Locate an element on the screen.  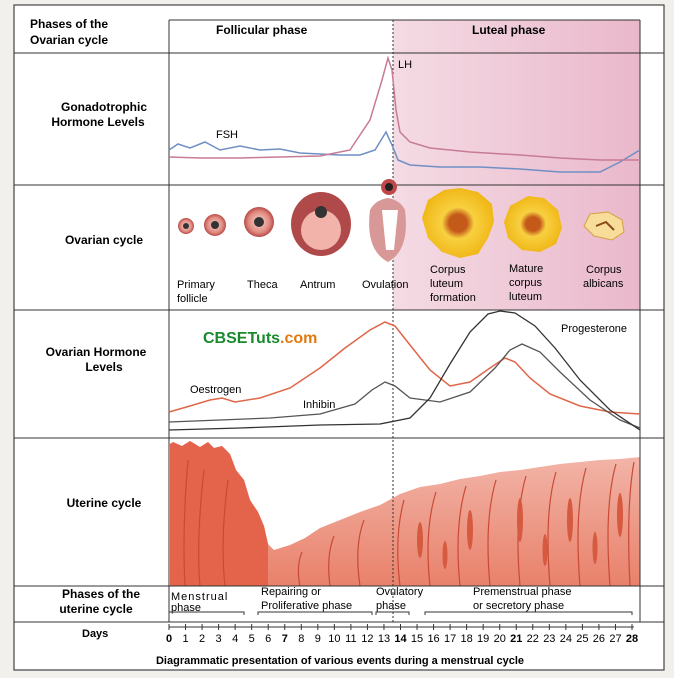
row-label-uterine-cycle: Uterine cycle is located at coordinates (104, 503).